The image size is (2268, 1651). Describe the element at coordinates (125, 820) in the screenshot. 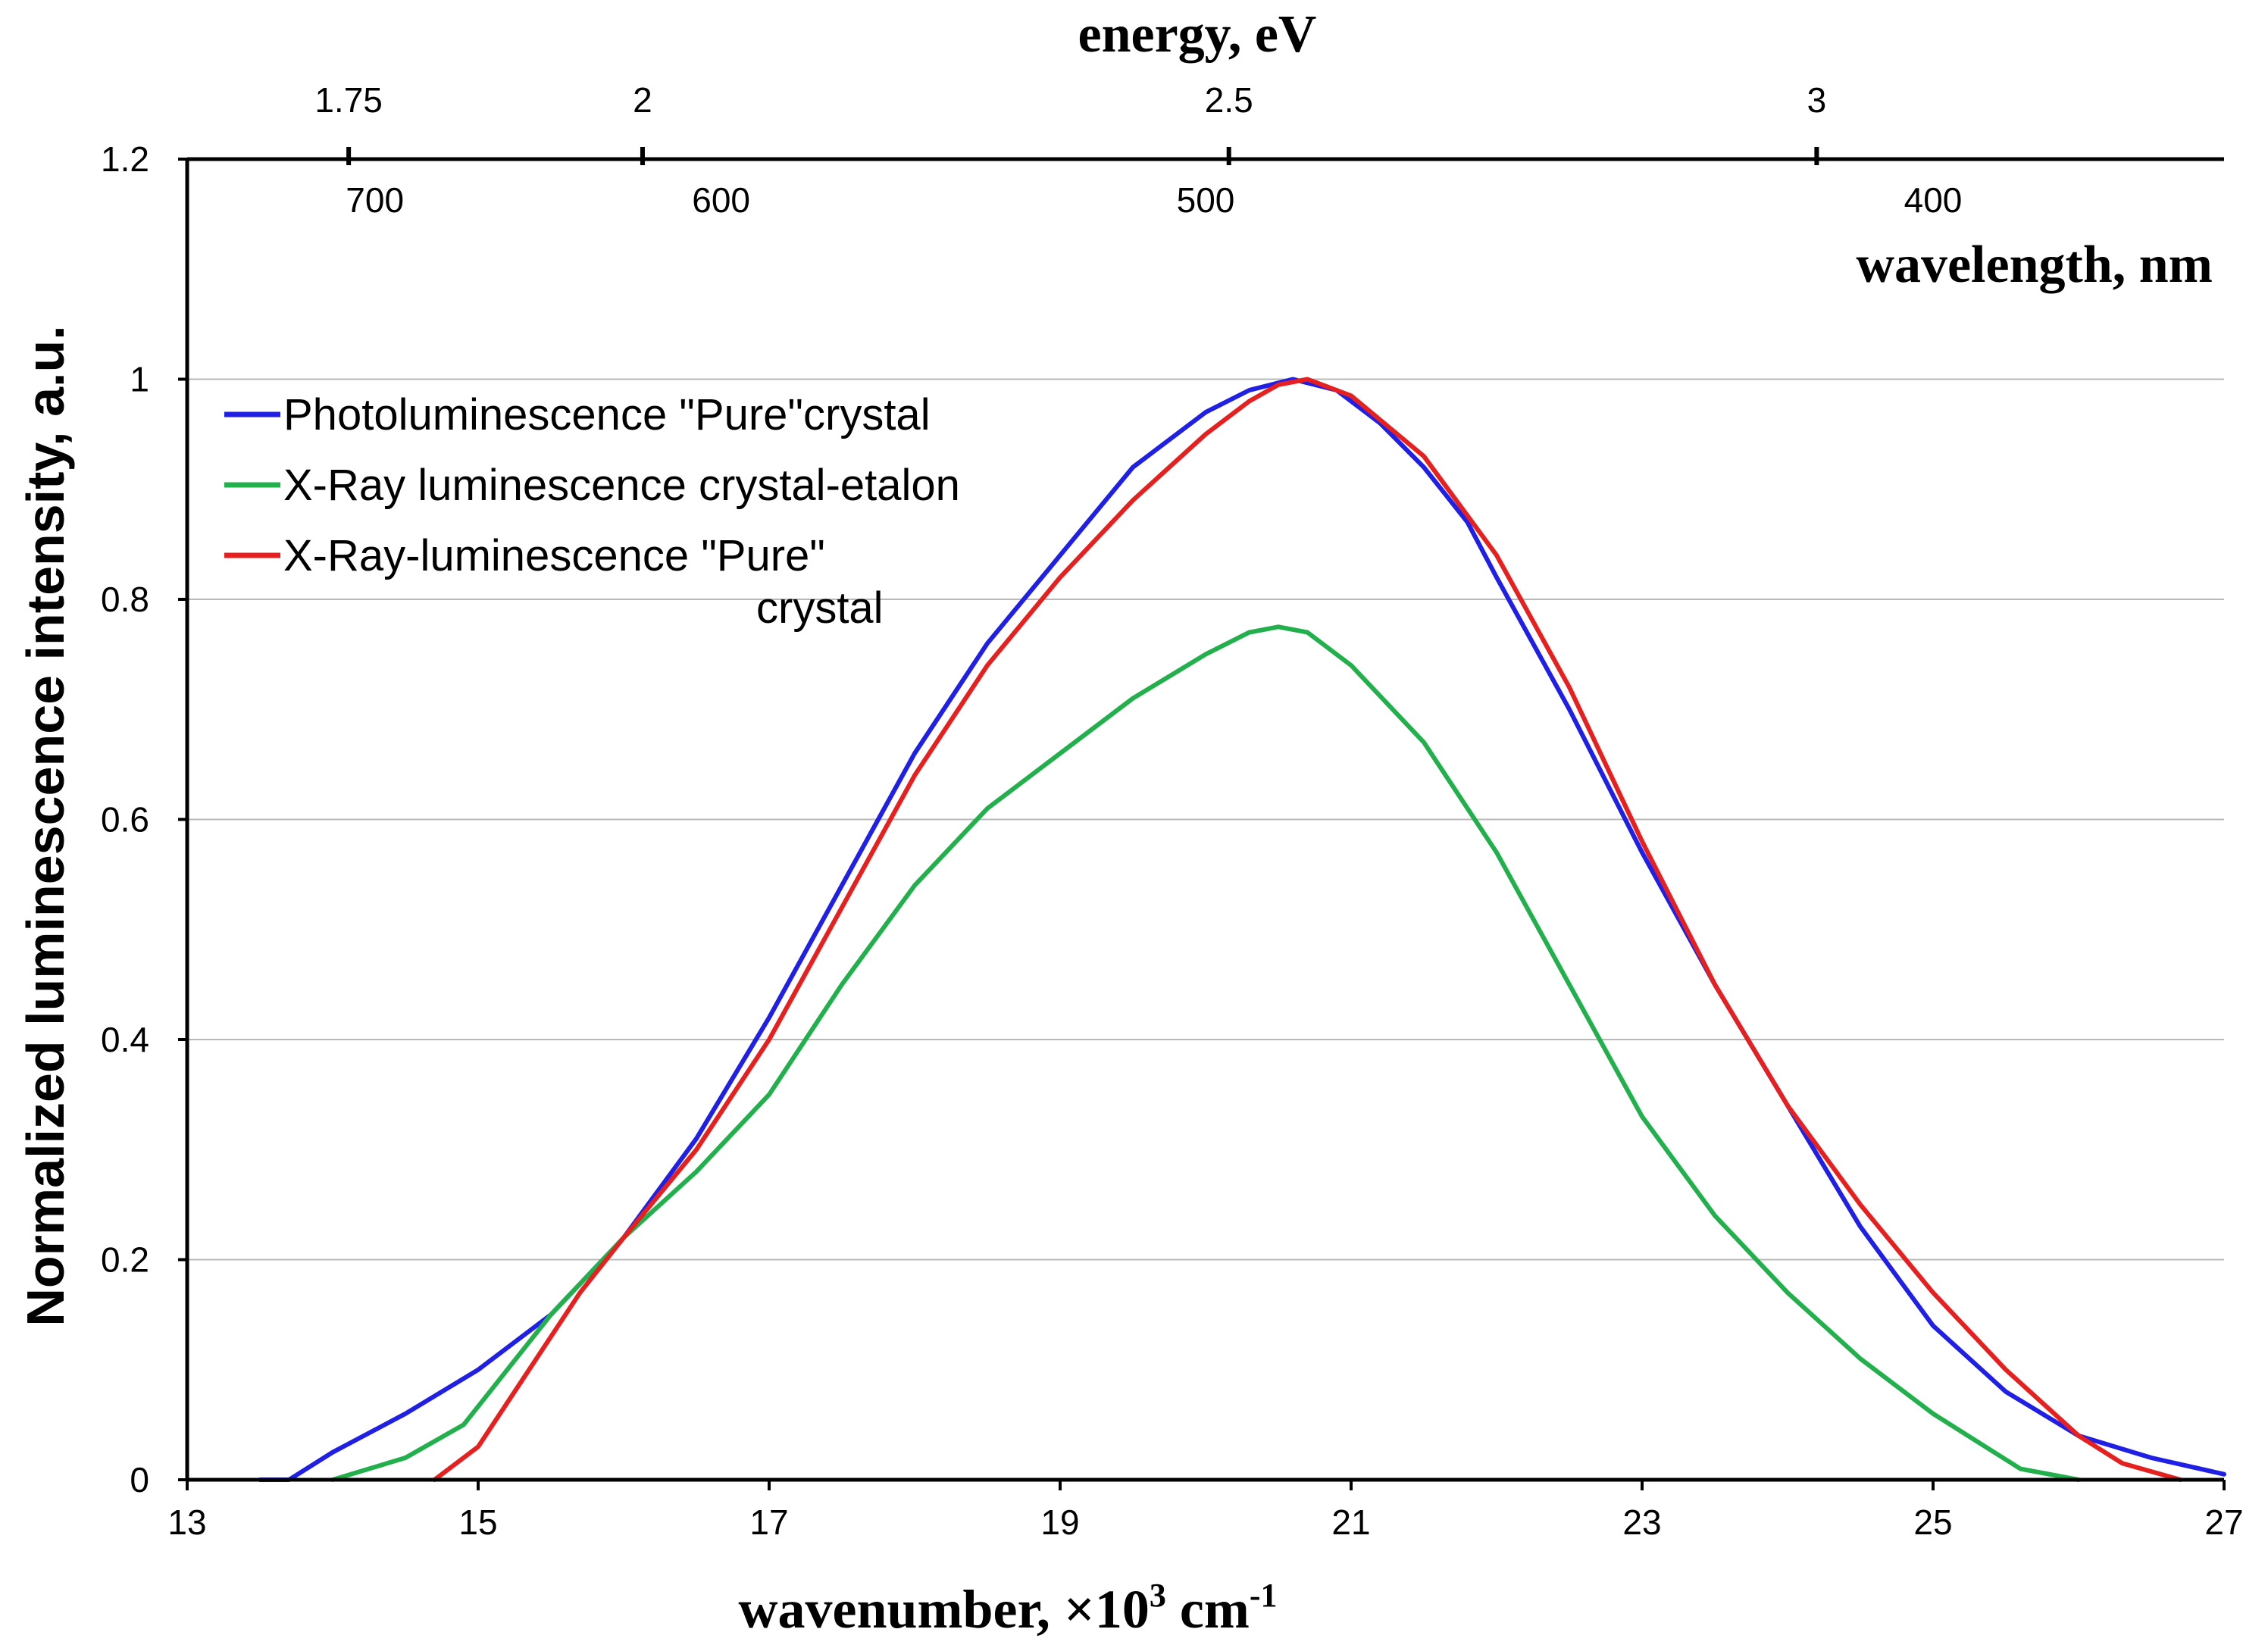

I see `y-tick-label: 0.6` at that location.